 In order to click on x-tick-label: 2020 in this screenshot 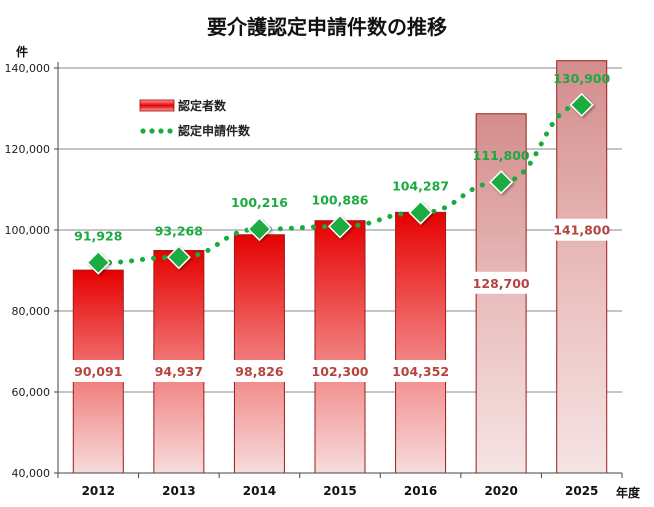, I will do `click(500, 491)`.